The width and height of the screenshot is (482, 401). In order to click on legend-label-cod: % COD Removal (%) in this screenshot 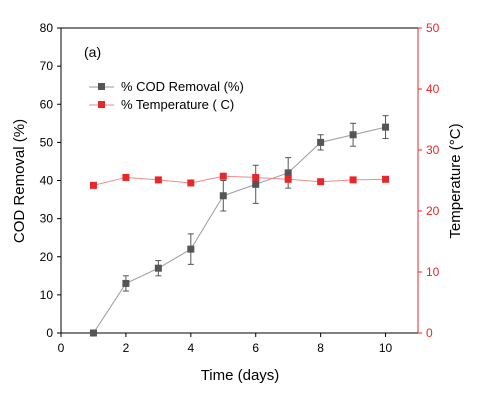, I will do `click(182, 86)`.